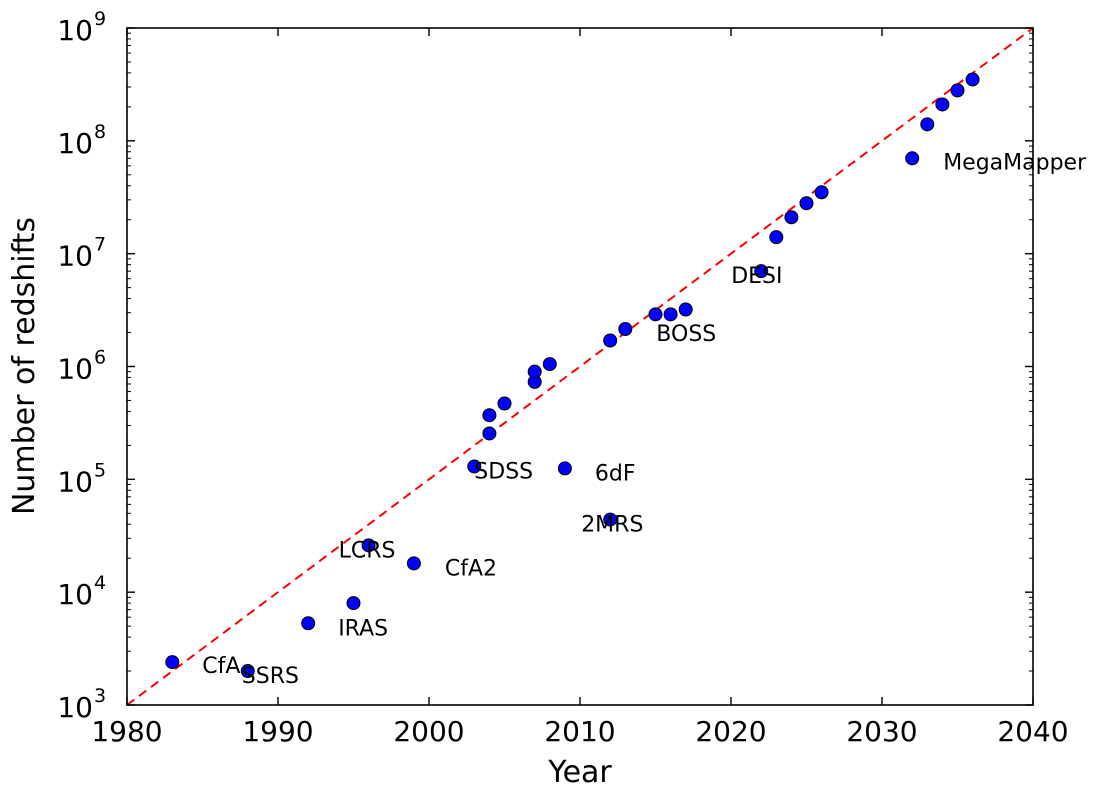  I want to click on x-tick-label: 2030, so click(881, 731).